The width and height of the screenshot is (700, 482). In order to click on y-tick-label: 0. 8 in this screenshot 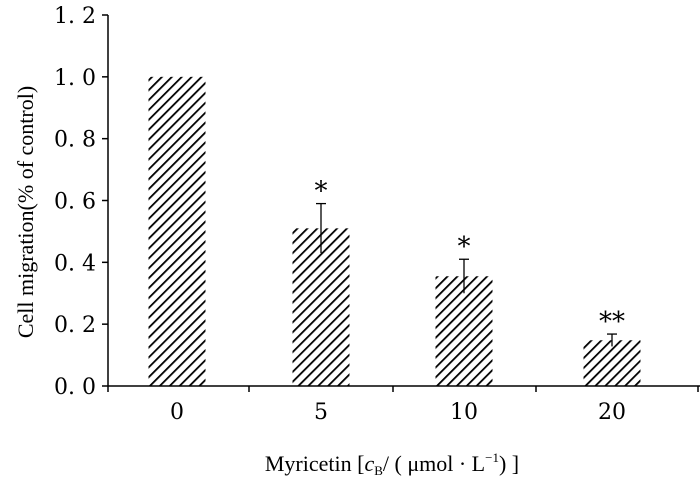, I will do `click(75, 140)`.